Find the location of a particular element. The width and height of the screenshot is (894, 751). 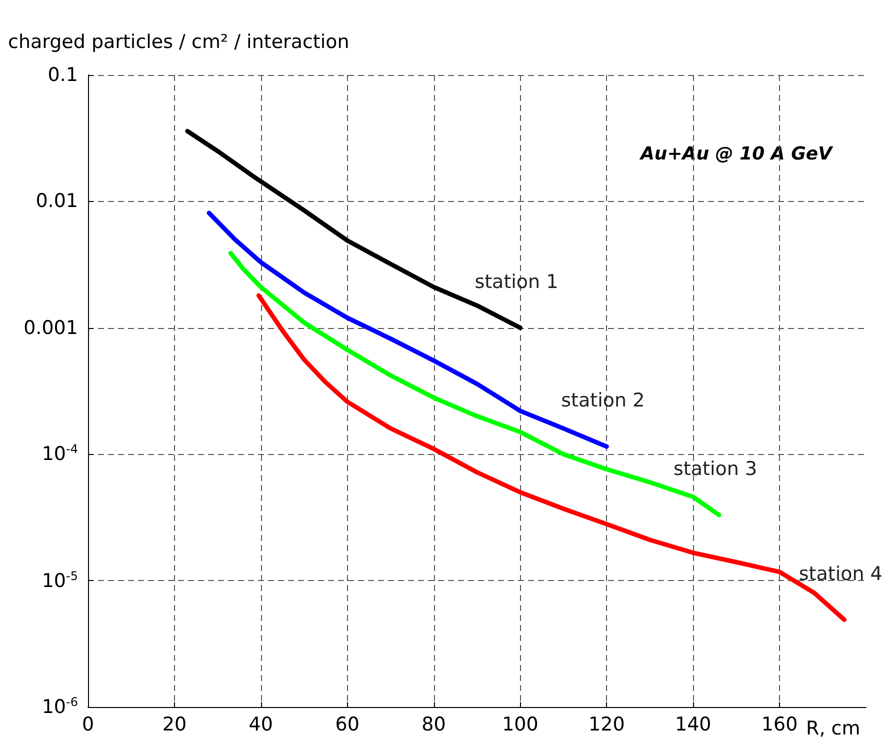

x-tick-label: 120 is located at coordinates (606, 725).